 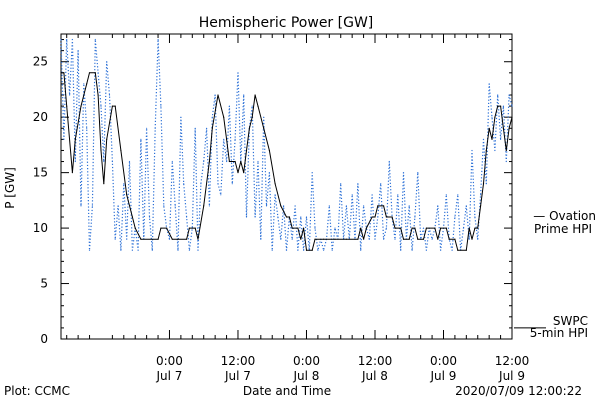 I want to click on y-axis-label: P [GW], so click(x=10, y=188).